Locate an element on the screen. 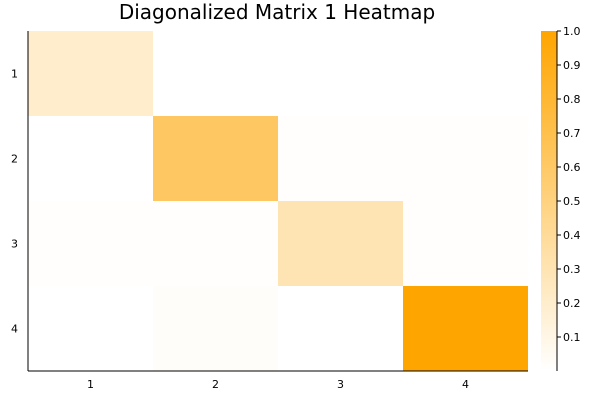 Image resolution: width=600 pixels, height=400 pixels. heatmap-cell-r1-c4 is located at coordinates (465, 73).